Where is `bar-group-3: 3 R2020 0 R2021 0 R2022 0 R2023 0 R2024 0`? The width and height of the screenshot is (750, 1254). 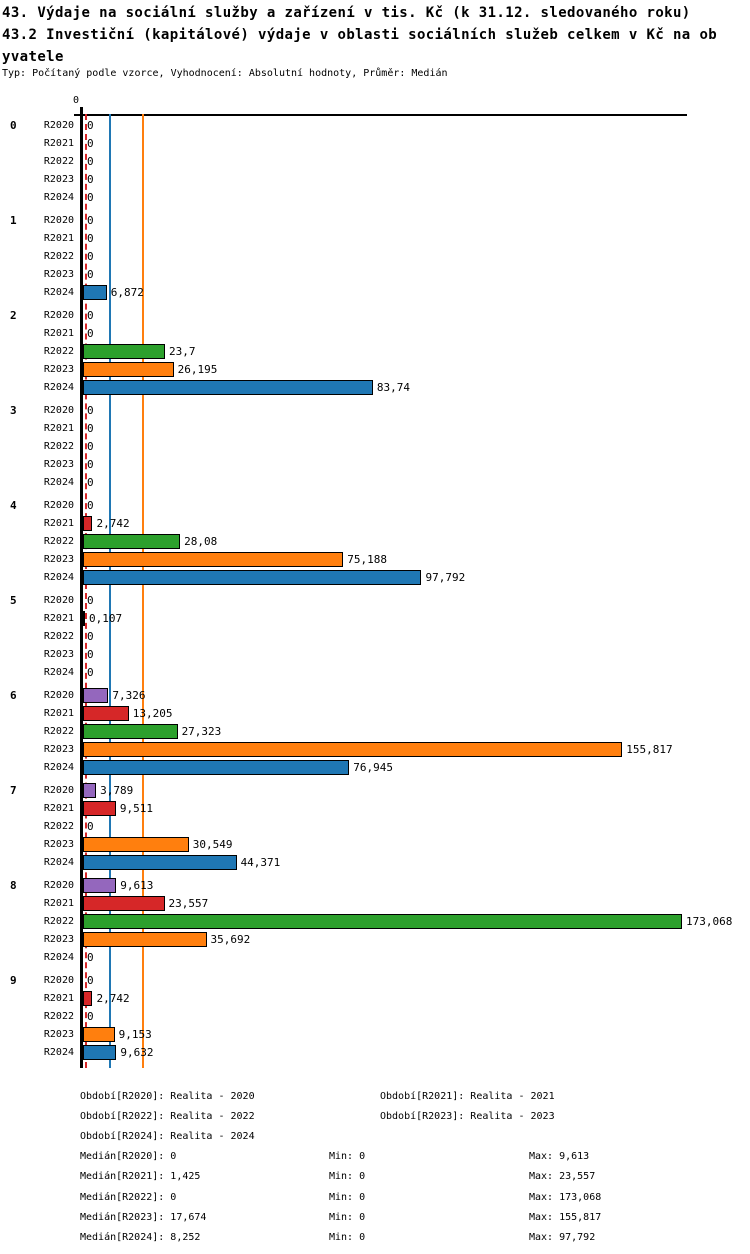 bar-group-3: 3 R2020 0 R2021 0 R2022 0 R2023 0 R2024 0 is located at coordinates (375, 446).